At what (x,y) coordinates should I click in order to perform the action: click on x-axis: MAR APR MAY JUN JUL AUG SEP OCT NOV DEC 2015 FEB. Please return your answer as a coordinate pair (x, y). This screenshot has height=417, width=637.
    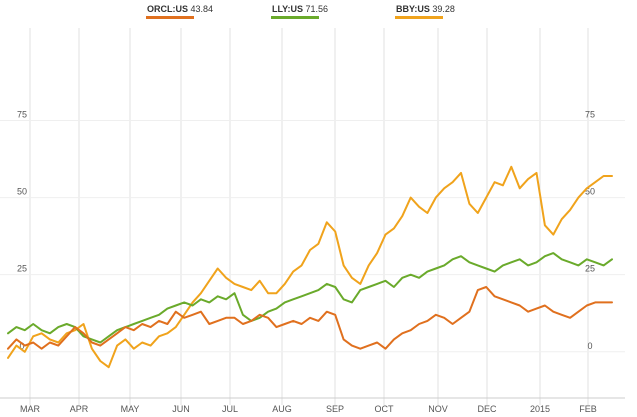
    Looking at the image, I should click on (308, 409).